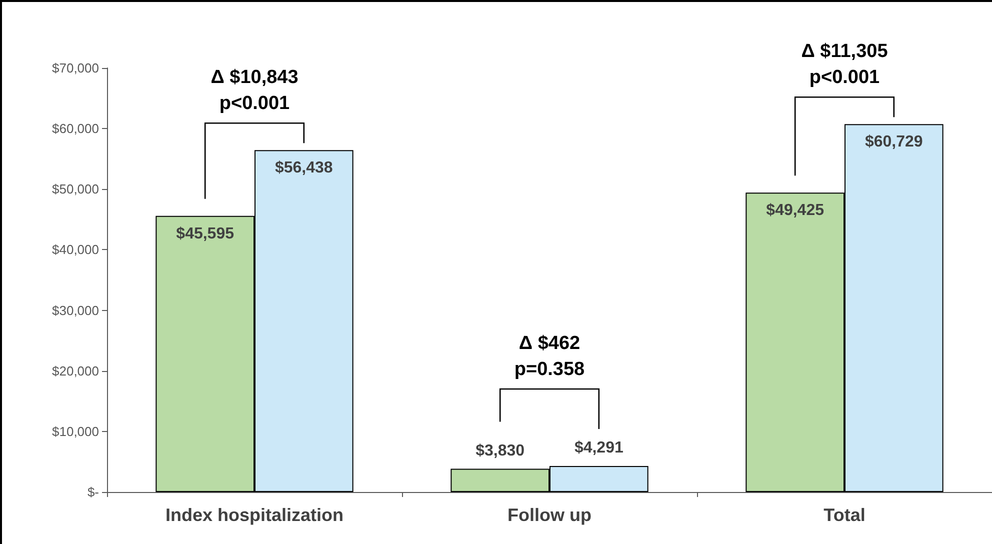 Image resolution: width=992 pixels, height=544 pixels. I want to click on x-tick-label: Follow up, so click(550, 515).